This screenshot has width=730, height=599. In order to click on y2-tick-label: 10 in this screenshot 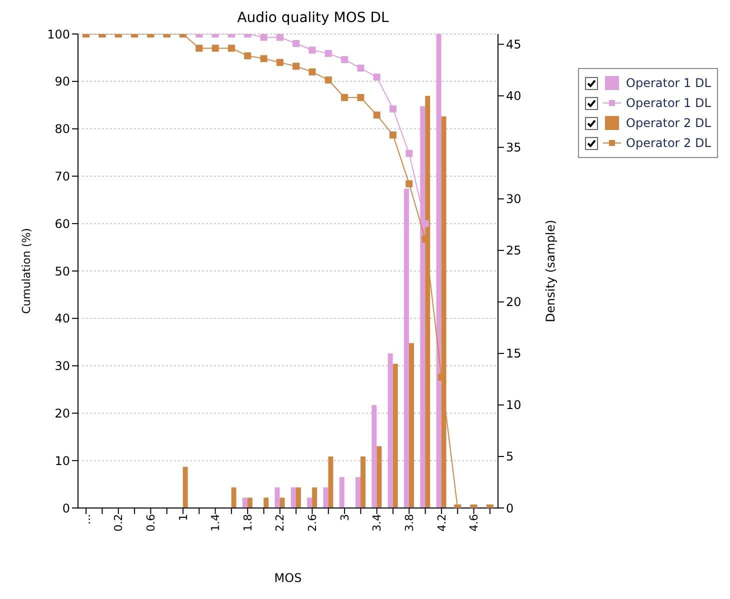, I will do `click(514, 405)`.